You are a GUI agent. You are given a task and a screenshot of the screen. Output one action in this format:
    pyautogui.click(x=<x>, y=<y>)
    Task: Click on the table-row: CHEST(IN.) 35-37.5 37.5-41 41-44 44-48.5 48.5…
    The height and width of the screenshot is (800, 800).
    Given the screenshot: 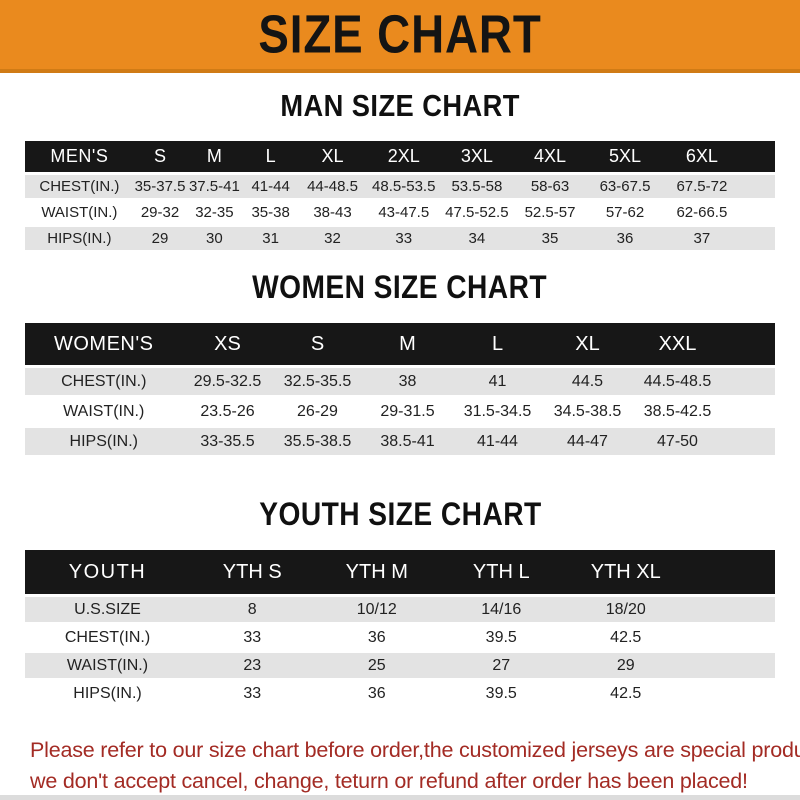 What is the action you would take?
    pyautogui.click(x=400, y=186)
    